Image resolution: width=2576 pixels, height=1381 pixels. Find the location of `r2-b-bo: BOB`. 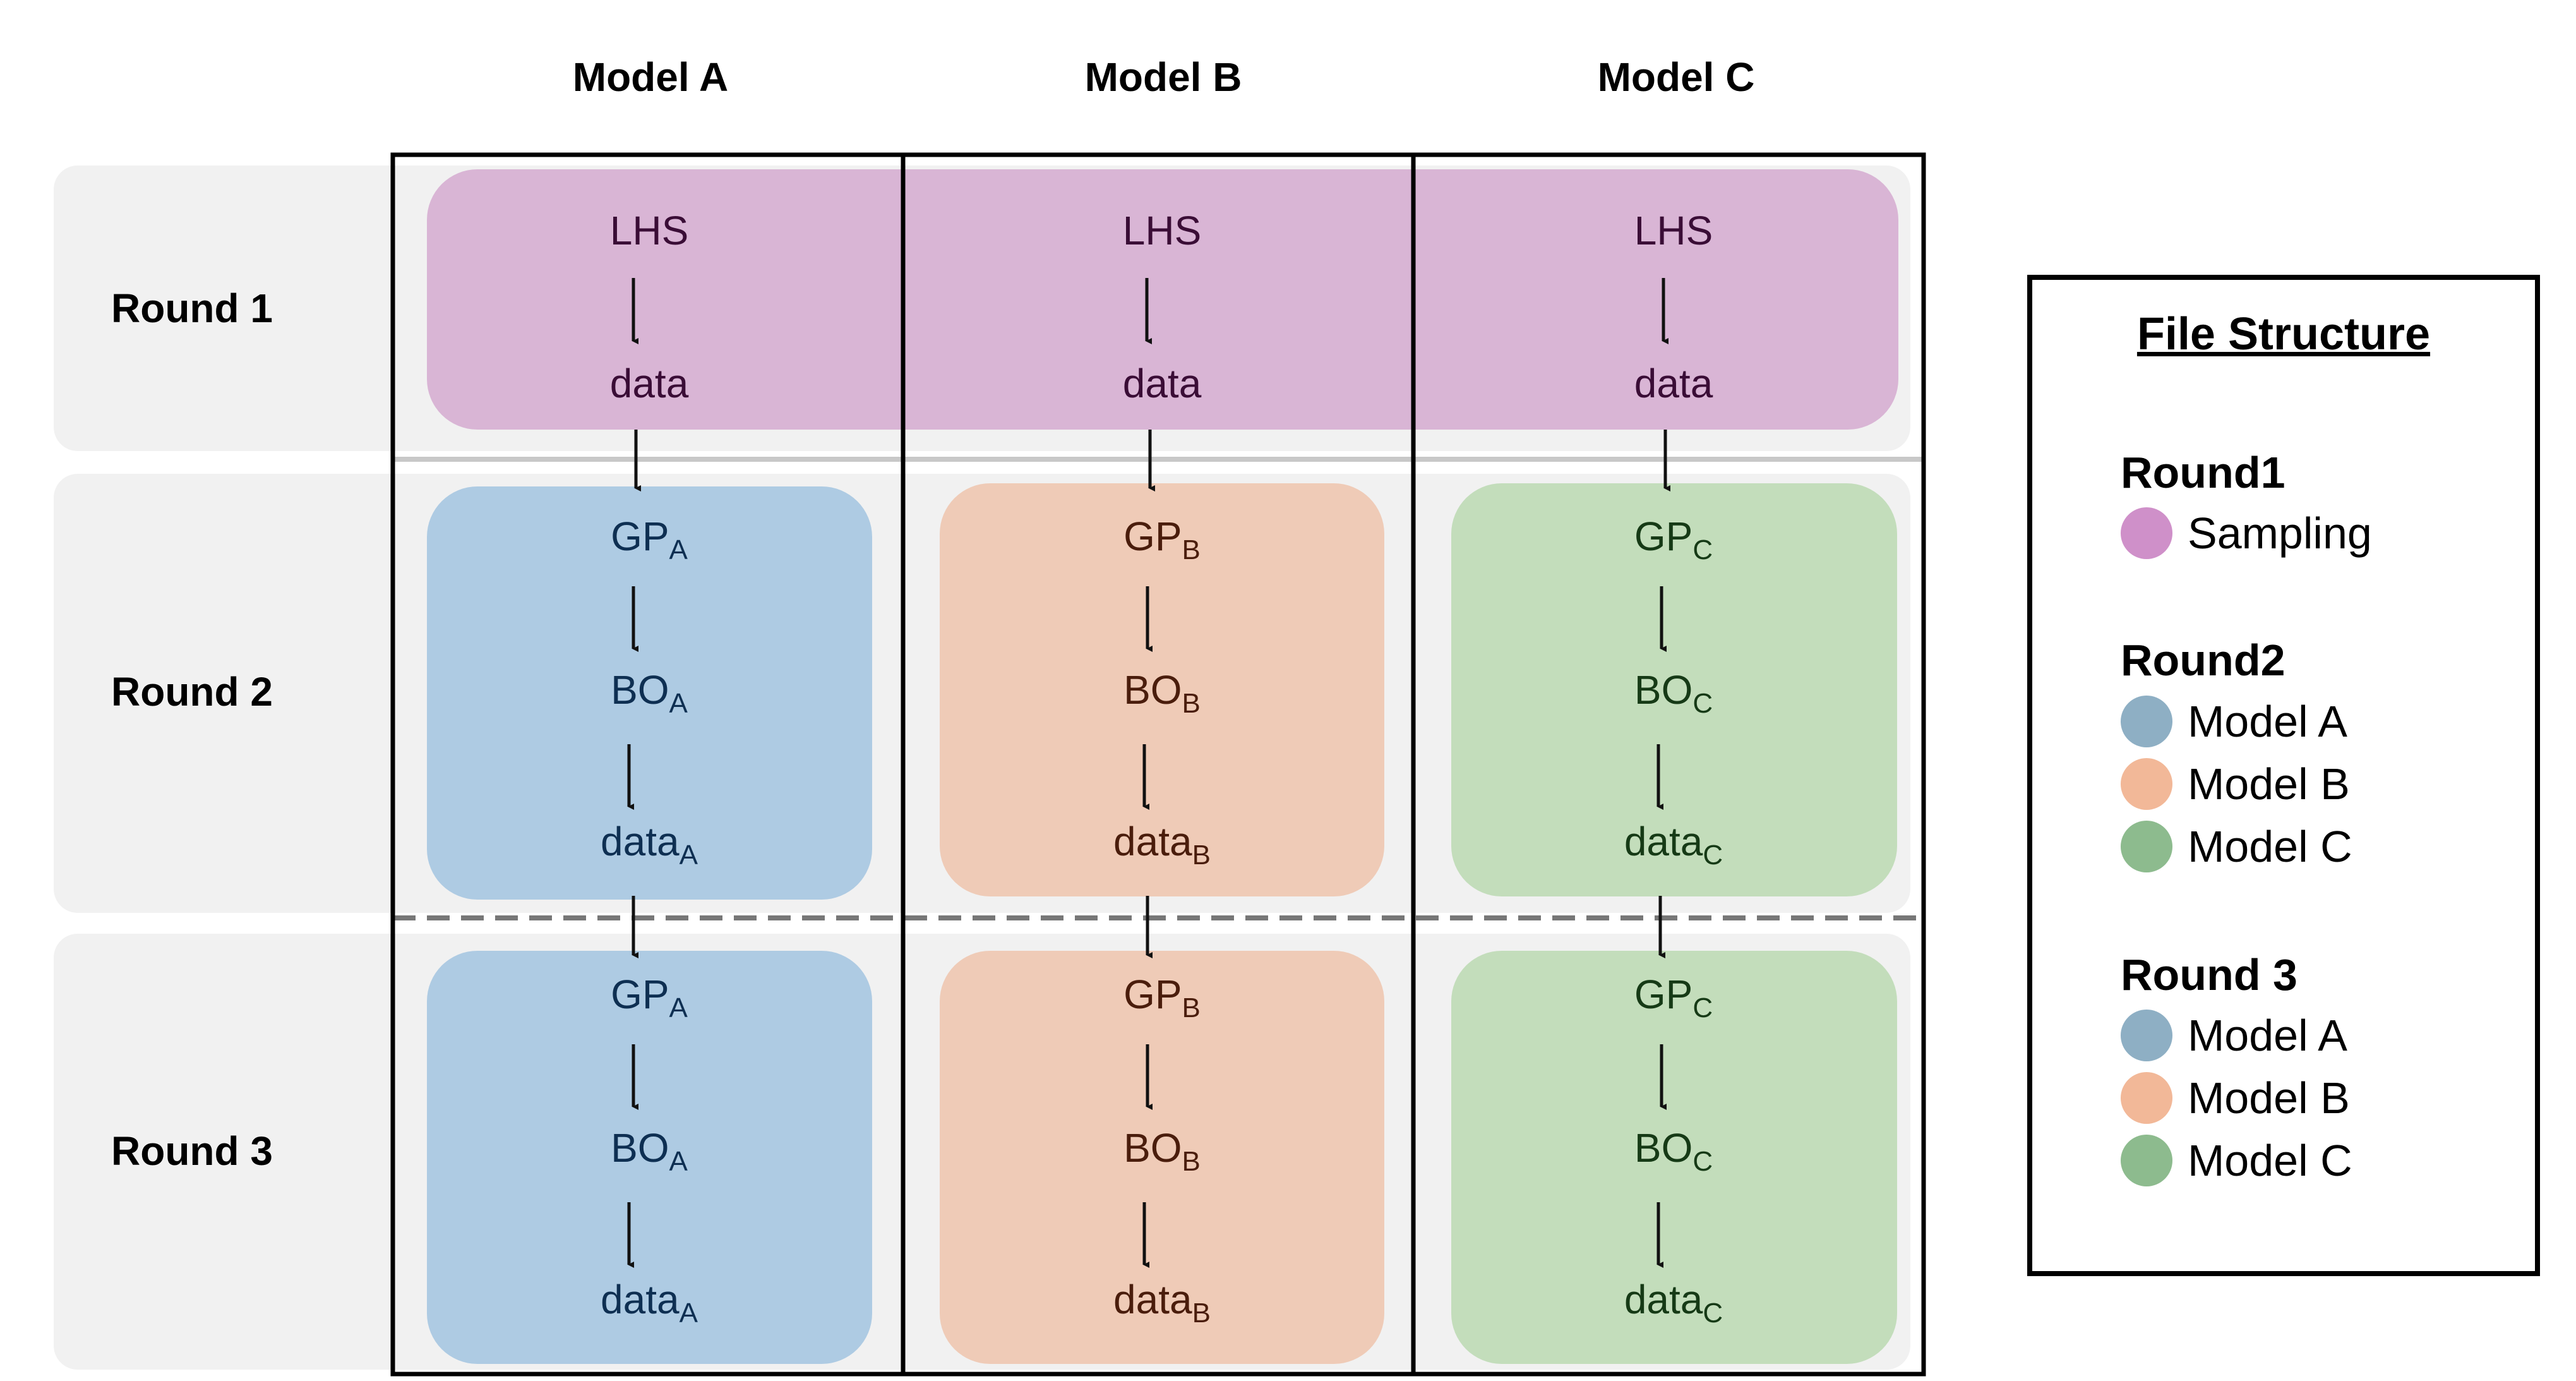

r2-b-bo: BOB is located at coordinates (1162, 693).